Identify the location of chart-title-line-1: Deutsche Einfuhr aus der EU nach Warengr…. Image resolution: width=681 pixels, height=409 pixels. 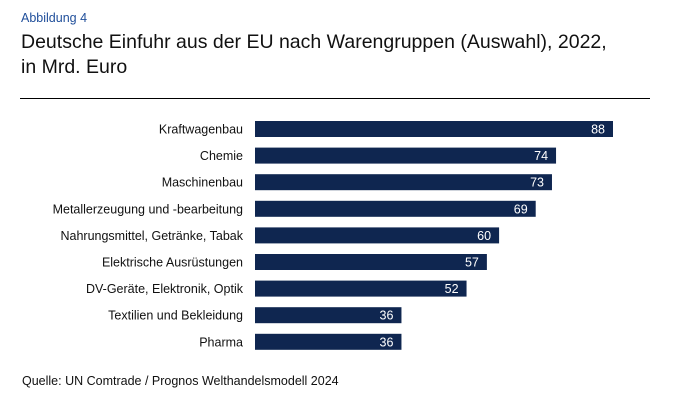
(314, 42).